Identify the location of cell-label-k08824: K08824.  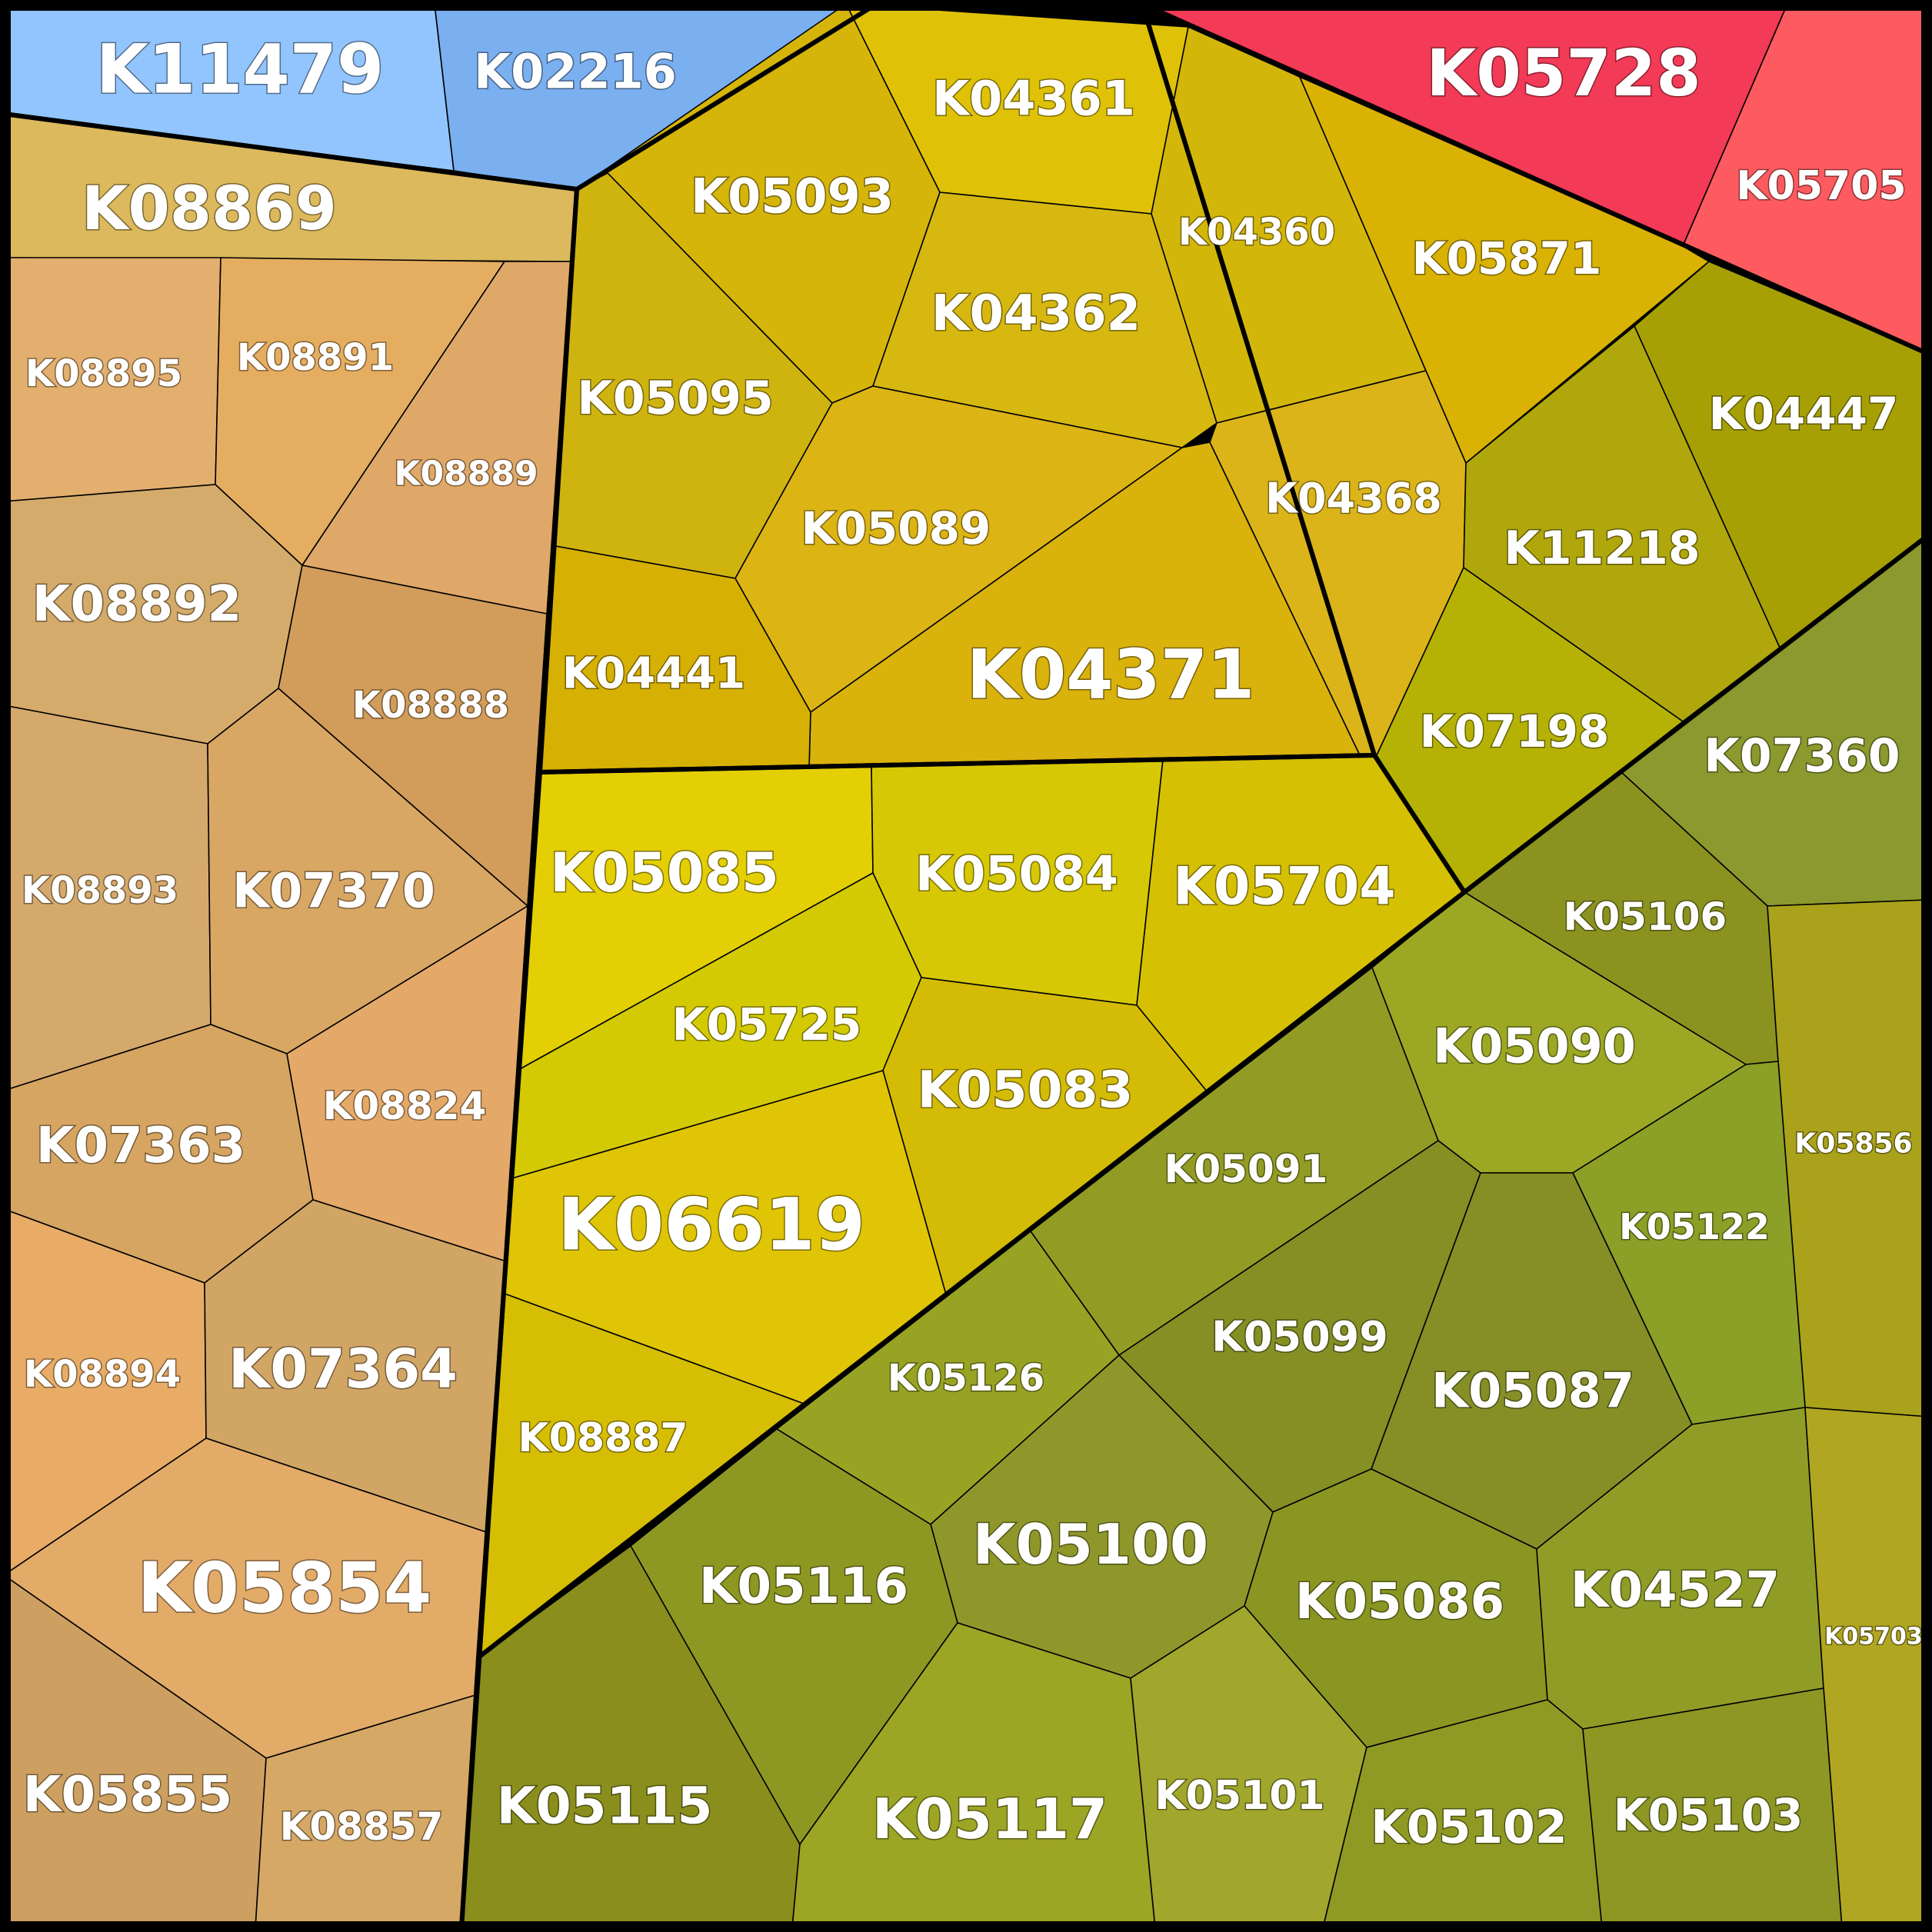
(405, 1106).